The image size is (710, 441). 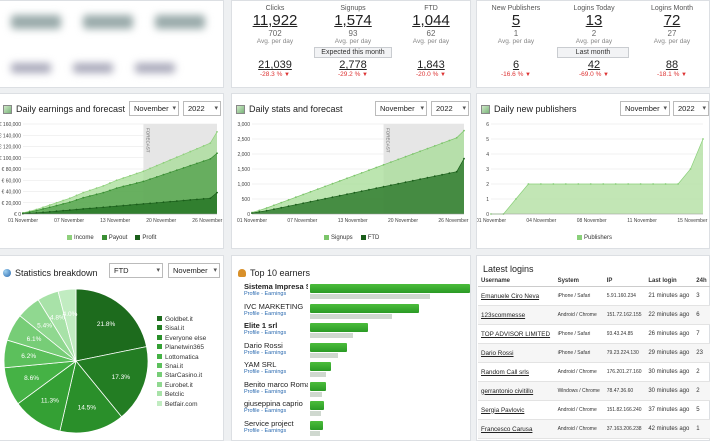 What do you see at coordinates (181, 338) in the screenshot?
I see `pie-legend-item: Everyone else` at bounding box center [181, 338].